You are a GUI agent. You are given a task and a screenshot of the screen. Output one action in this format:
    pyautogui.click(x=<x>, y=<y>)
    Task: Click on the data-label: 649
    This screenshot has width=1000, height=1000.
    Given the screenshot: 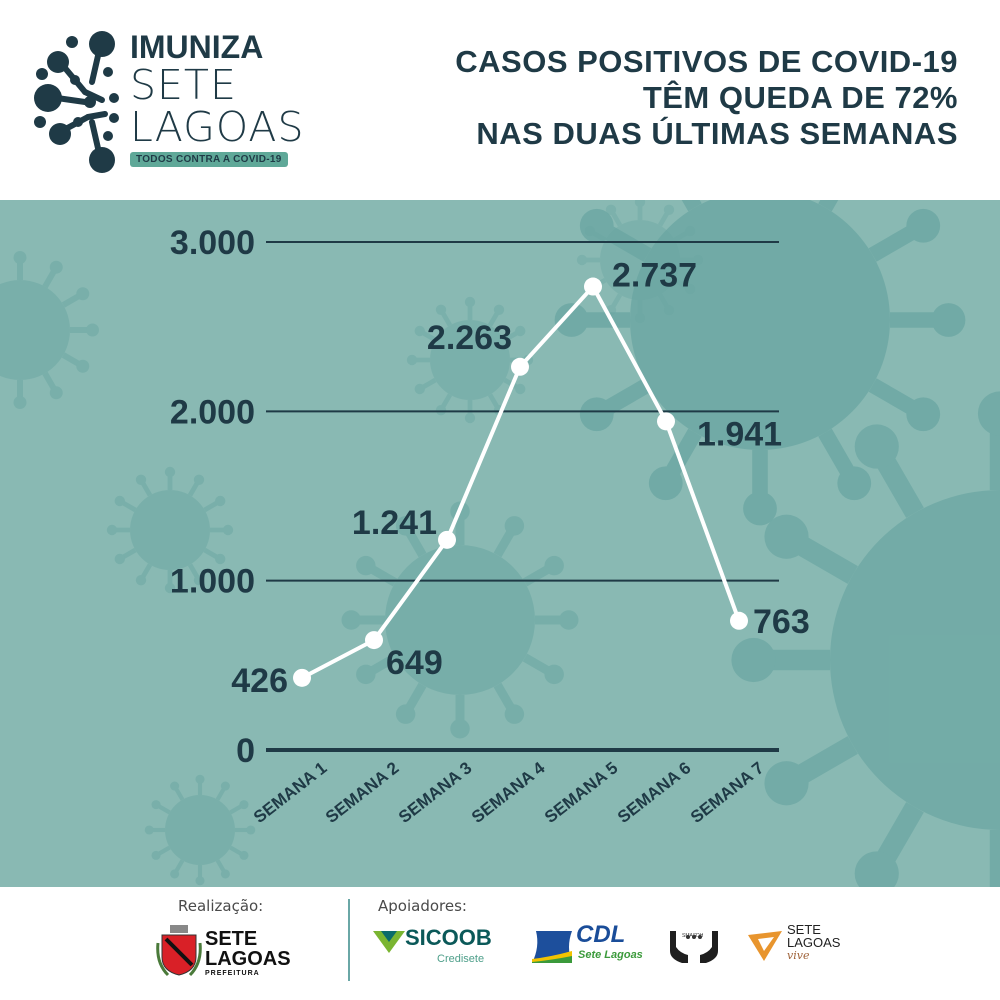 What is the action you would take?
    pyautogui.click(x=414, y=663)
    